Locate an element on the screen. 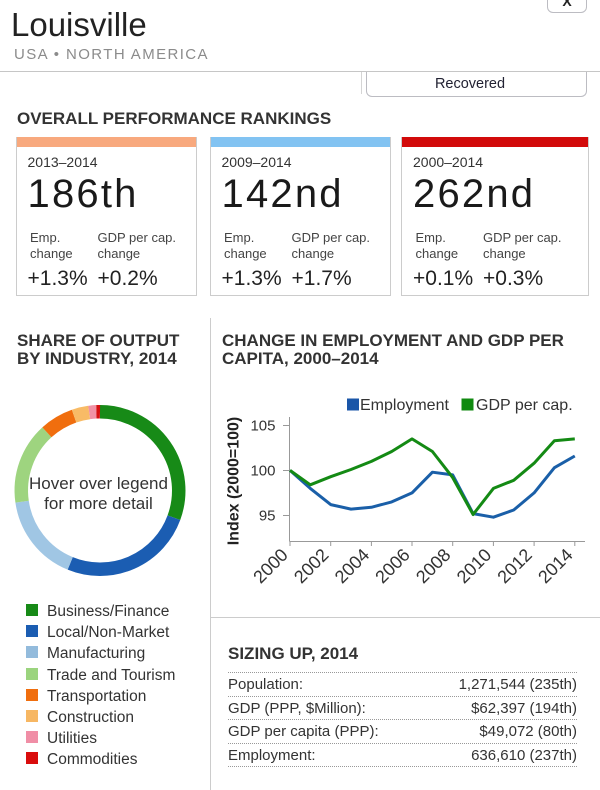  svg-text: 2006 is located at coordinates (392, 566).